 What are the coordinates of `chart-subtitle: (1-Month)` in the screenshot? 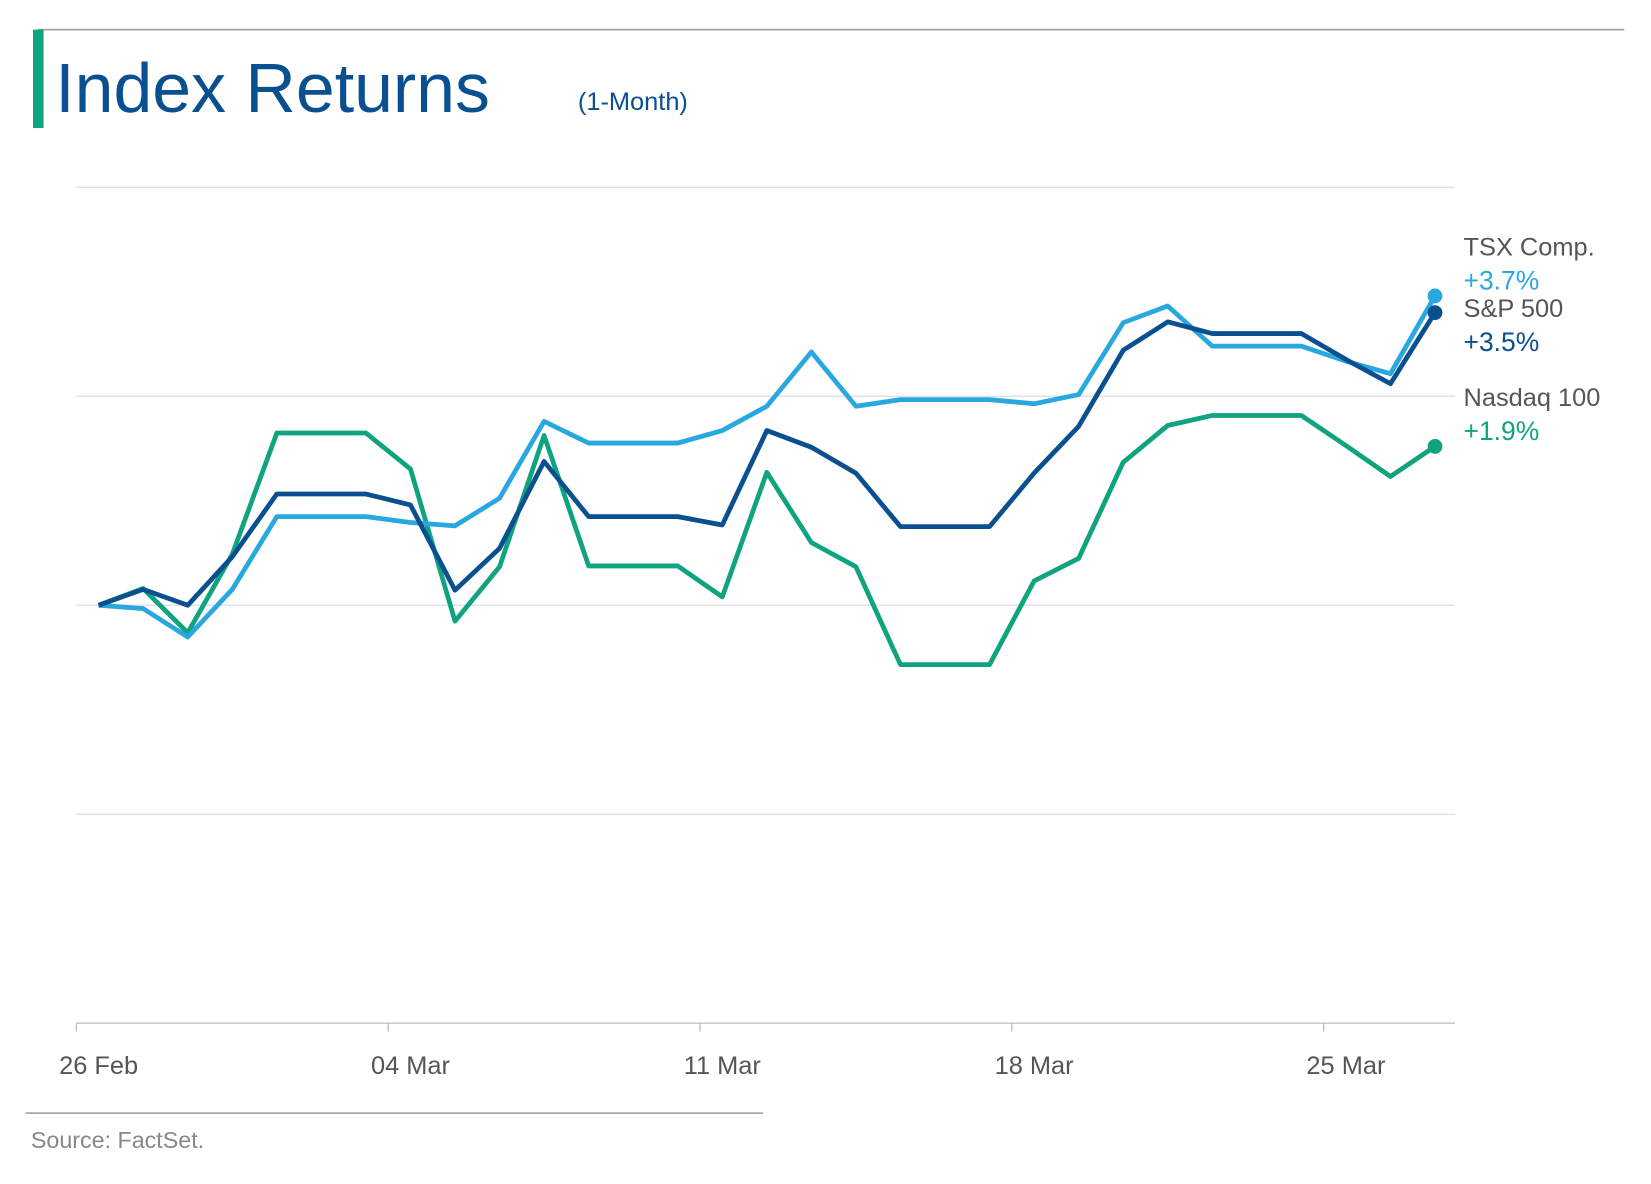 It's located at (633, 102).